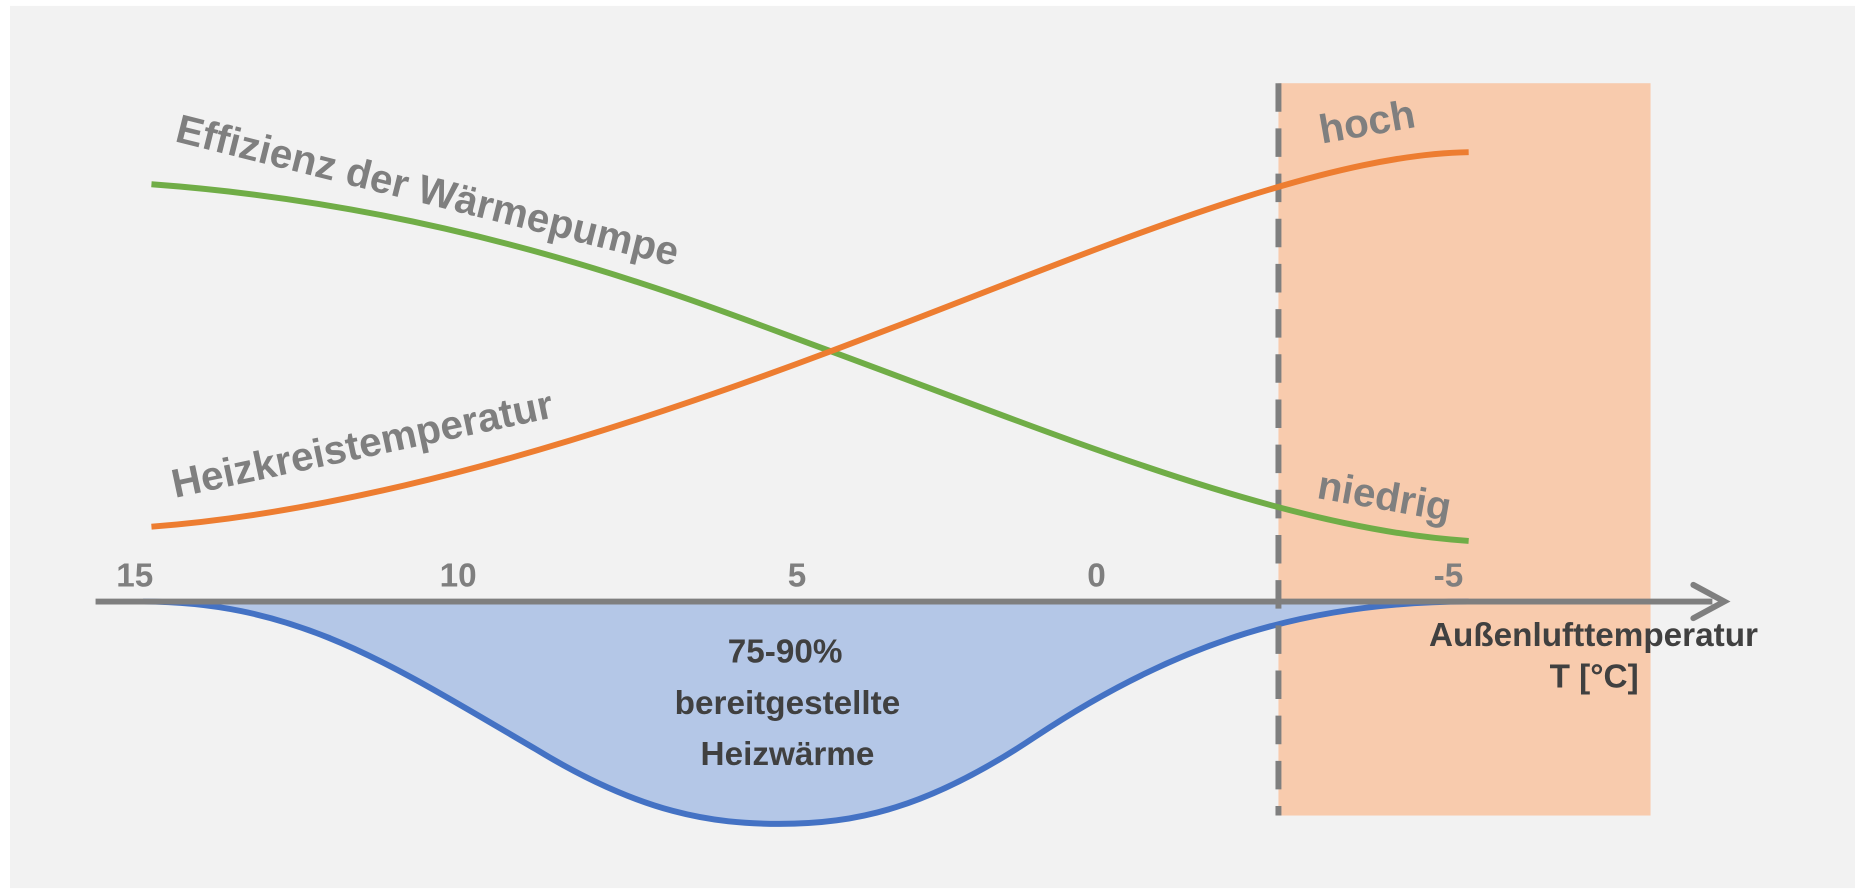 The image size is (1865, 894). I want to click on area-label: 75-90%, so click(785, 652).